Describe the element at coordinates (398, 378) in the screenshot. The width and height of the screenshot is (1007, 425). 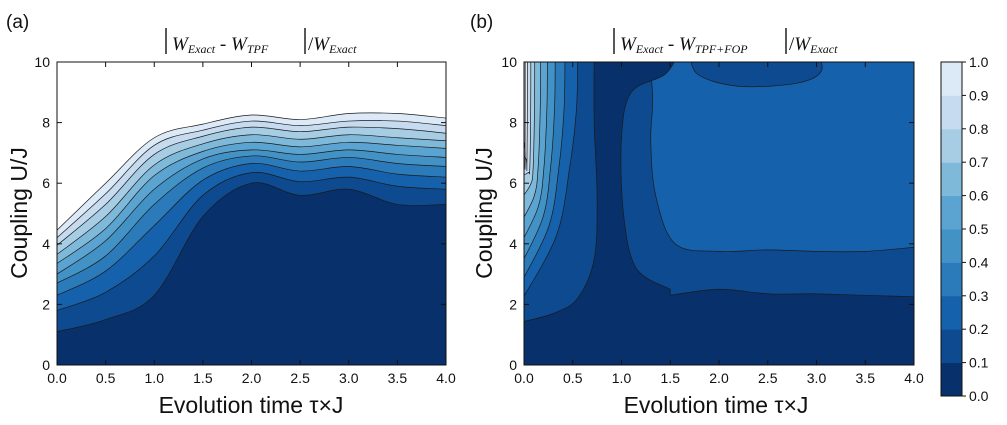
I see `panel-a-xtick-label: 3.5` at that location.